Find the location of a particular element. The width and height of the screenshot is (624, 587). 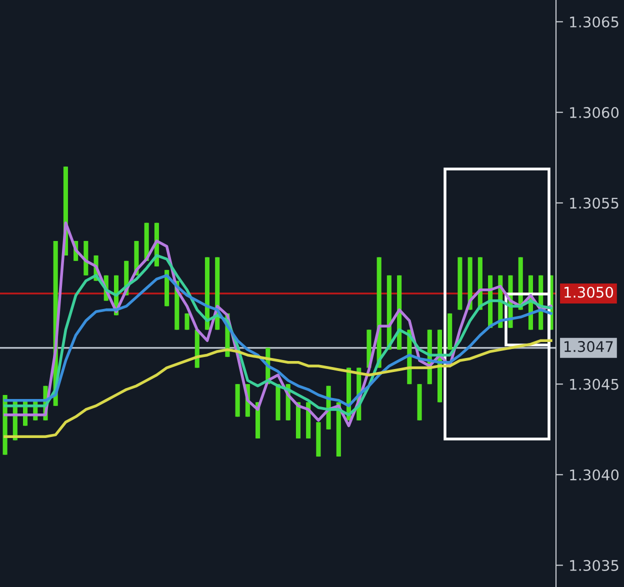

y-tick-label: 1.3040 is located at coordinates (594, 474).